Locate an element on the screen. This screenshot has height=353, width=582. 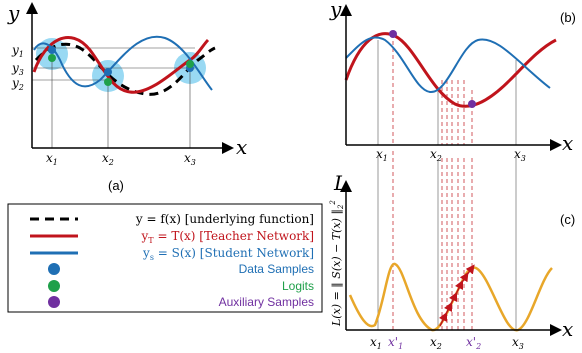
legend-swatch-aux is located at coordinates (54, 302).